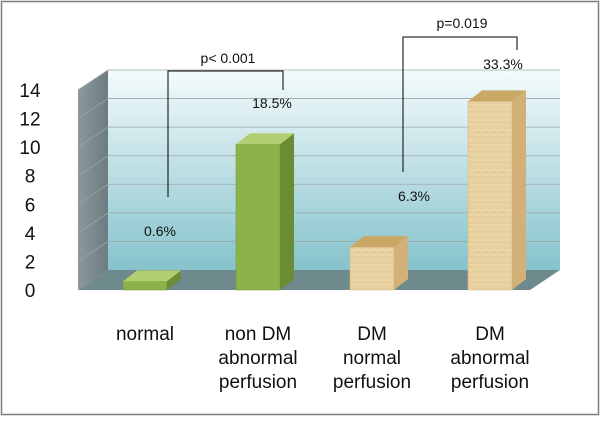 This screenshot has height=421, width=600. Describe the element at coordinates (30, 177) in the screenshot. I see `y-tick-label: 8` at that location.